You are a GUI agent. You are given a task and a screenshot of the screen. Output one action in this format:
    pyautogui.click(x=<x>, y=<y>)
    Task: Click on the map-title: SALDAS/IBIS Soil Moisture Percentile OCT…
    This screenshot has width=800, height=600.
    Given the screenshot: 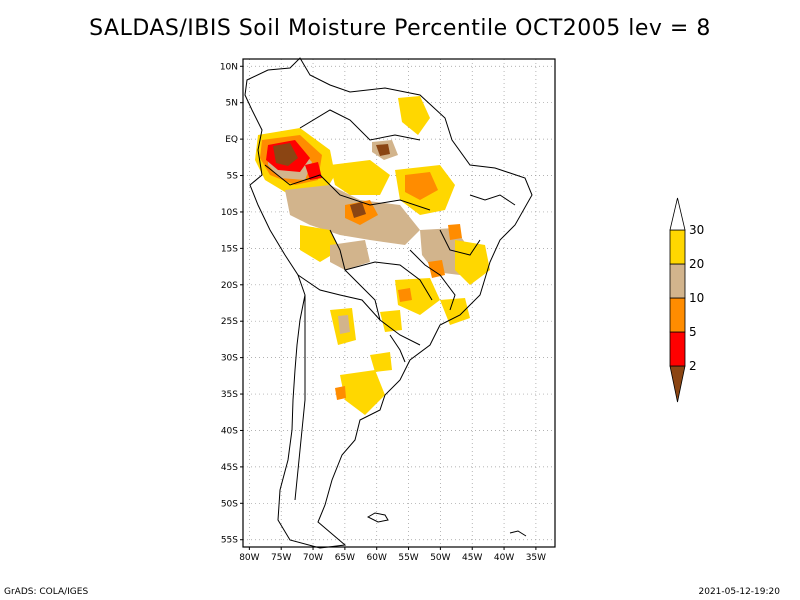 What is the action you would take?
    pyautogui.click(x=400, y=28)
    